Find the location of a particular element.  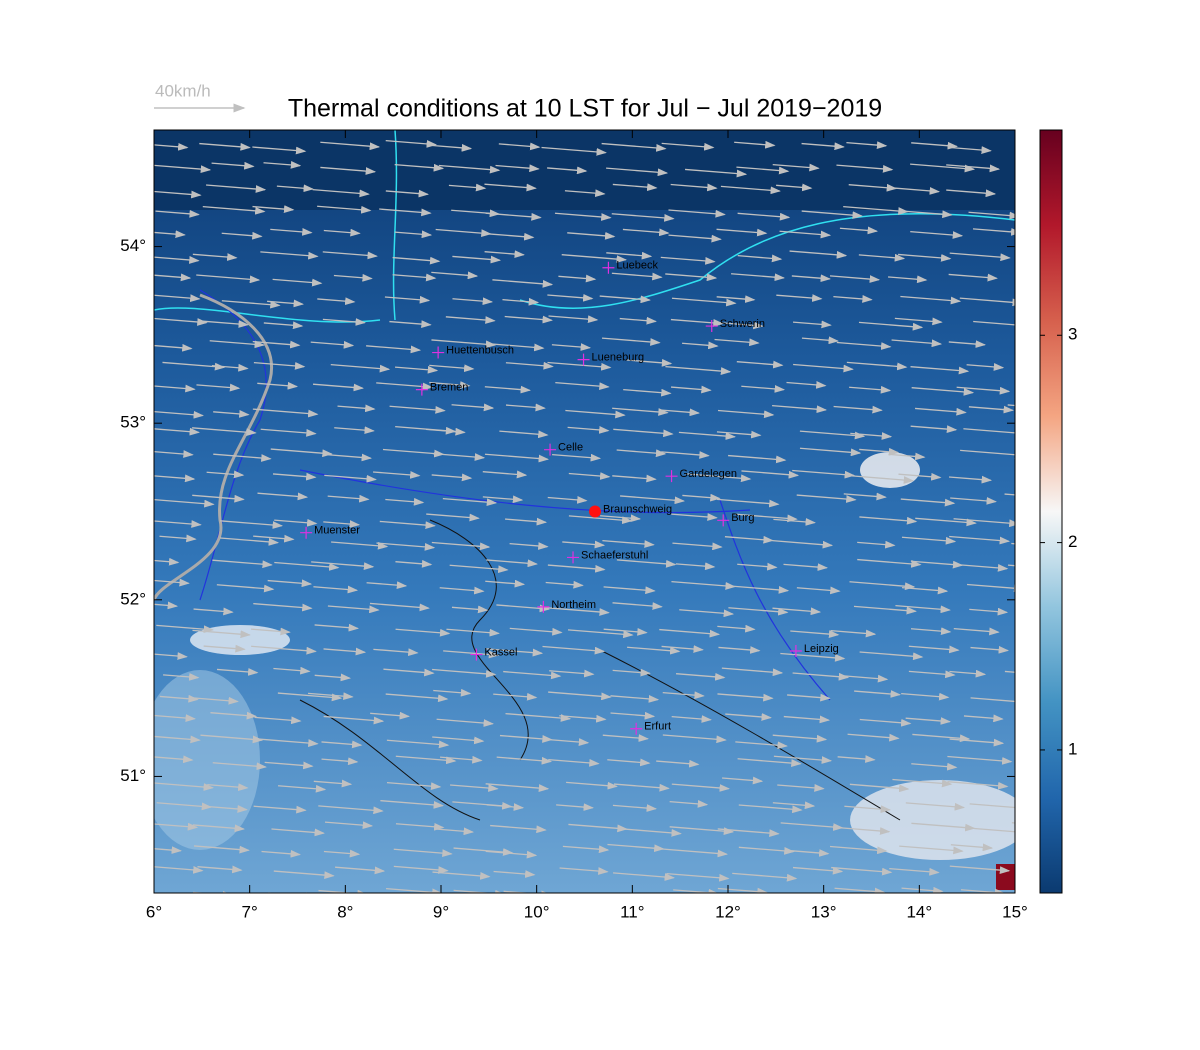

city-label: Gardelegen is located at coordinates (709, 474).